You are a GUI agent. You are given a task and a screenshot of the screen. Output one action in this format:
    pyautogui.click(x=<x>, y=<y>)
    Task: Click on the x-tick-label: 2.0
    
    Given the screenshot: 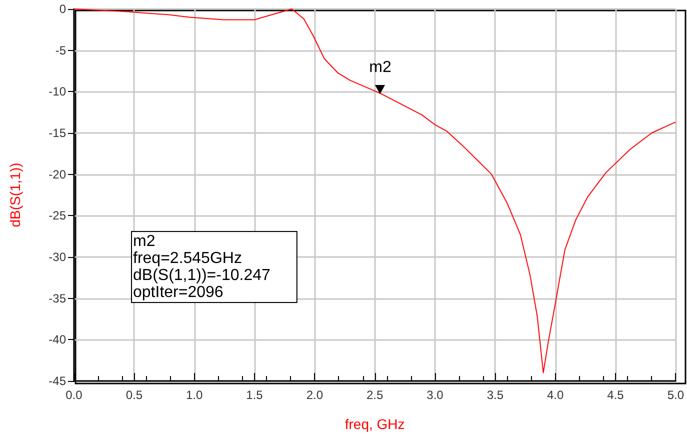 What is the action you would take?
    pyautogui.click(x=315, y=395)
    